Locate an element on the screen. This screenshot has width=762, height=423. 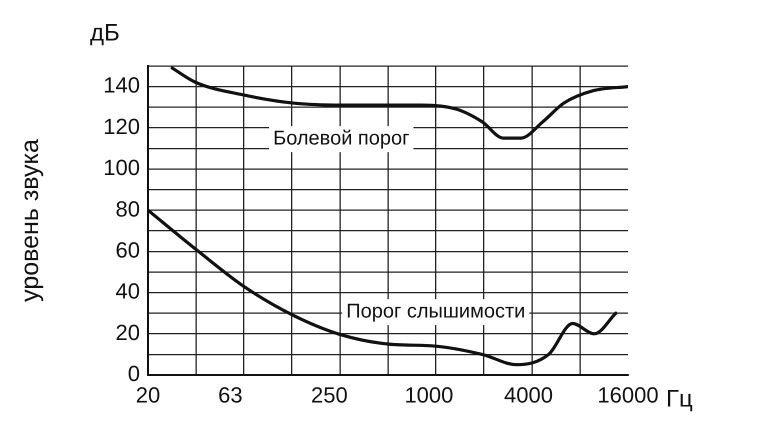
y-tick-label: 120 is located at coordinates (121, 126).